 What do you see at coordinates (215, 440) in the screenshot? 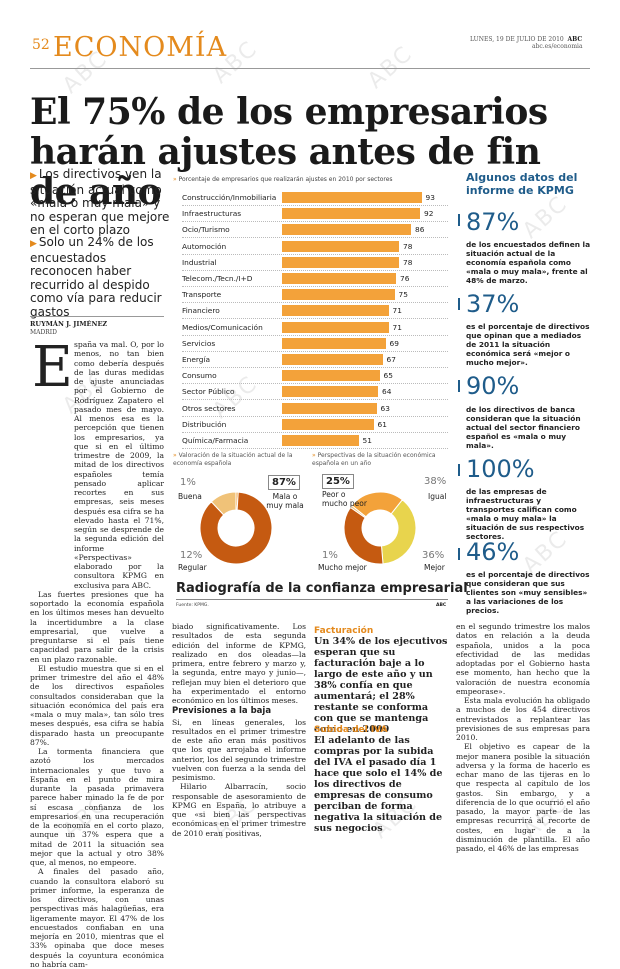
I see `bar-label: Química/Farmacia` at bounding box center [215, 440].